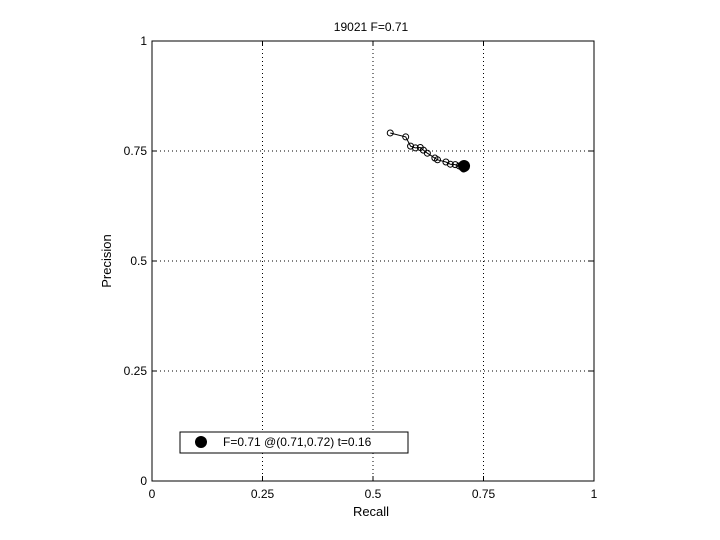 Image resolution: width=720 pixels, height=540 pixels. Describe the element at coordinates (297, 442) in the screenshot. I see `legend-entry-label: F=0.71 @(0.71,0.72) t=0.16` at that location.